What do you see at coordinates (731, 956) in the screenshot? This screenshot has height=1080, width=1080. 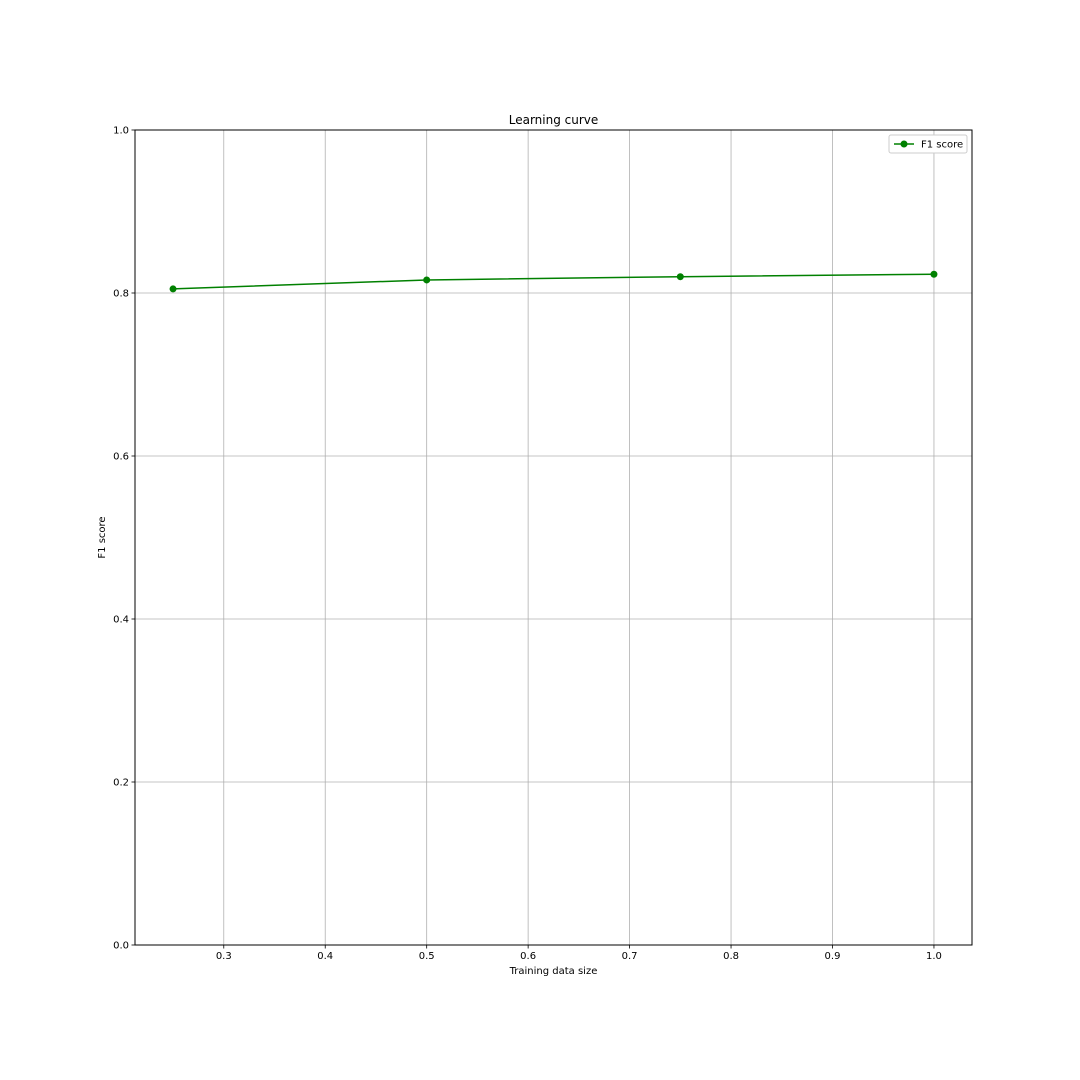 I see `x-tick-label: 0.8` at bounding box center [731, 956].